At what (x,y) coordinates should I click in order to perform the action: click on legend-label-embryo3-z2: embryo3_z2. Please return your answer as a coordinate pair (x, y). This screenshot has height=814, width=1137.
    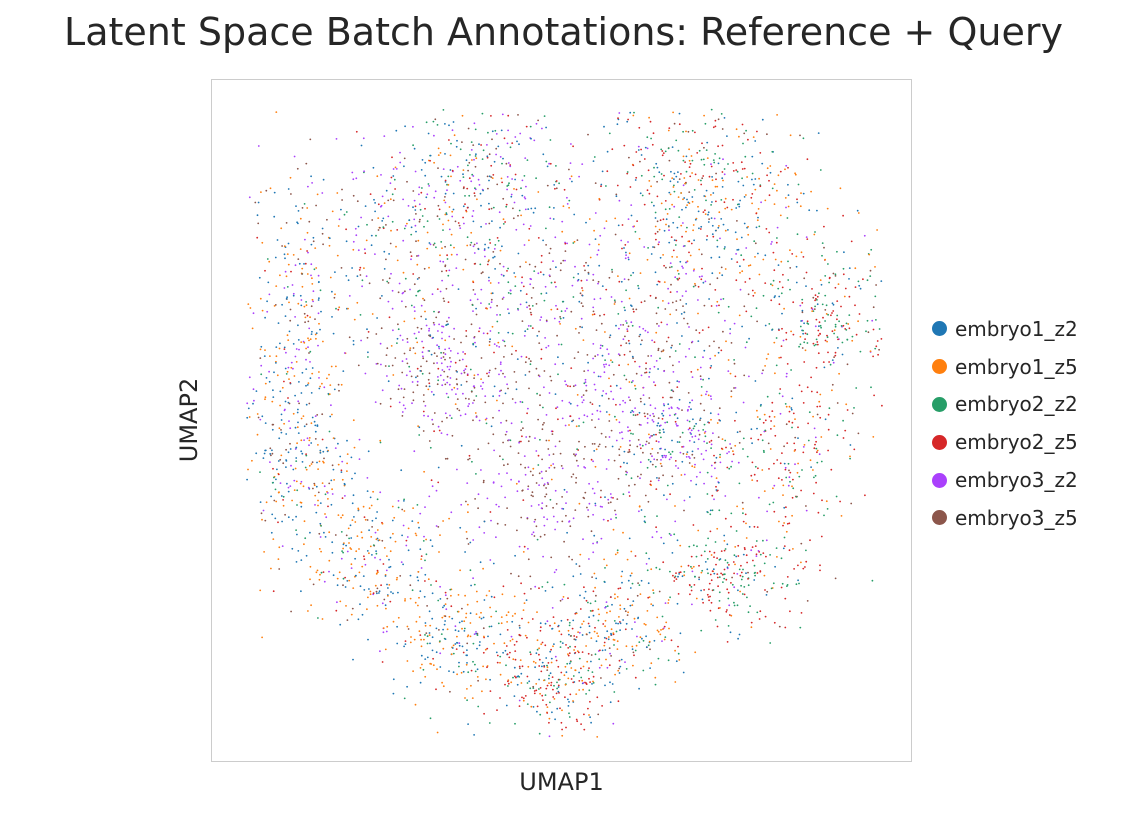
    Looking at the image, I should click on (1016, 480).